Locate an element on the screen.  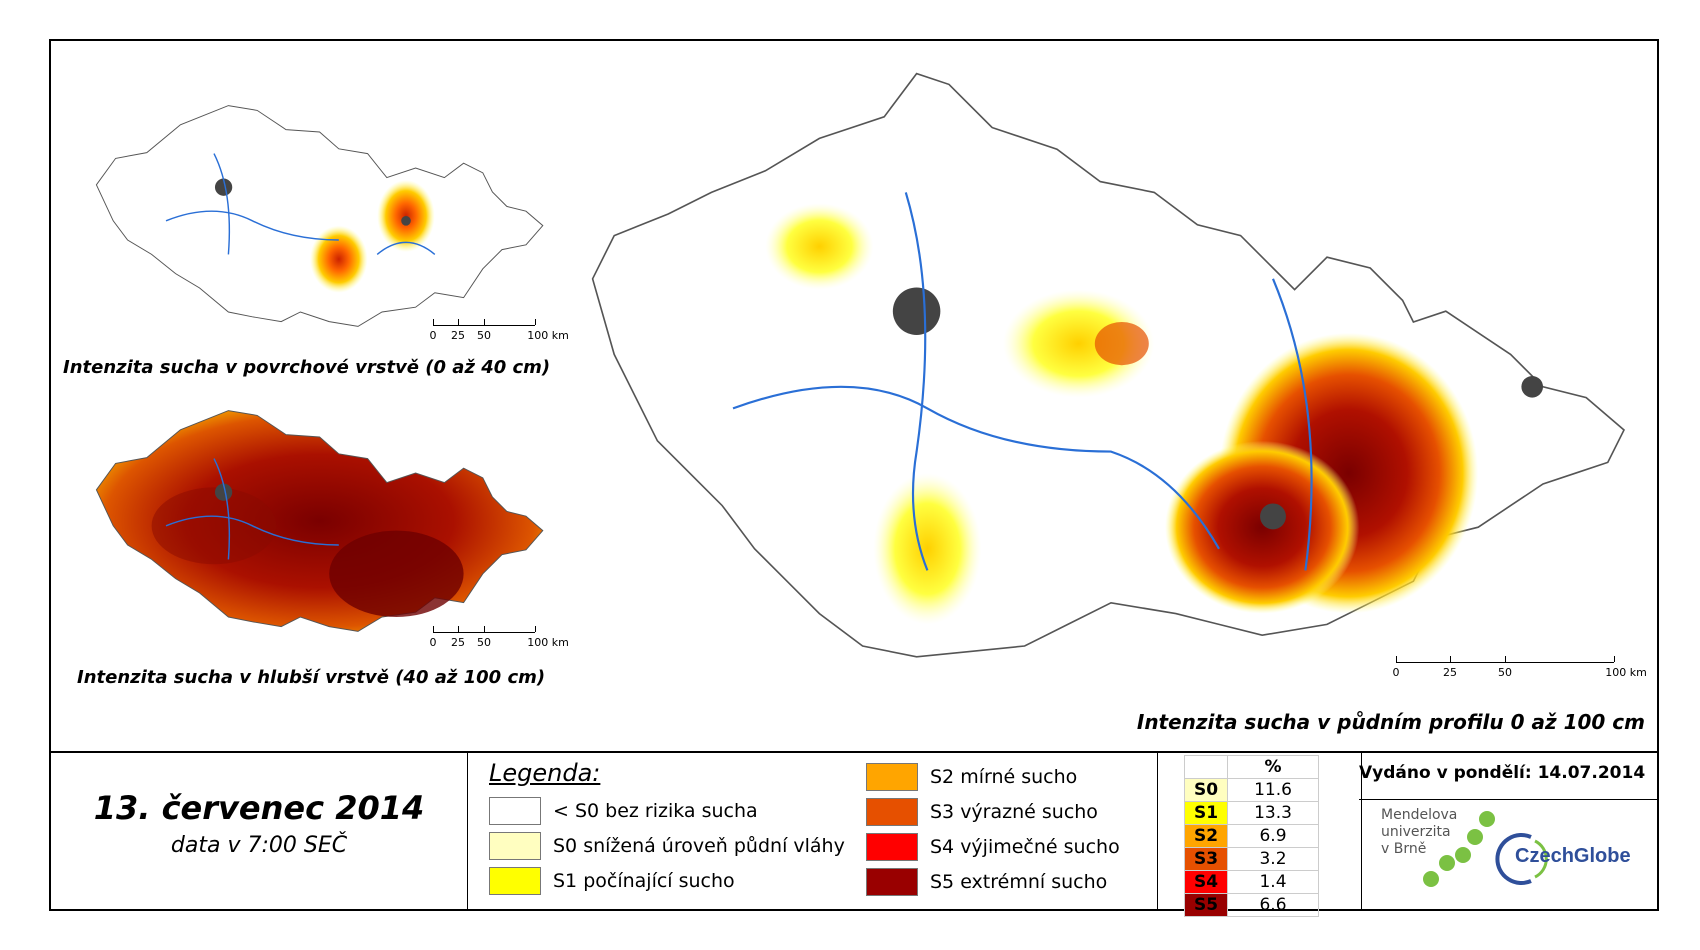
legend-item: S4 výjimečné sucho is located at coordinates (993, 847).